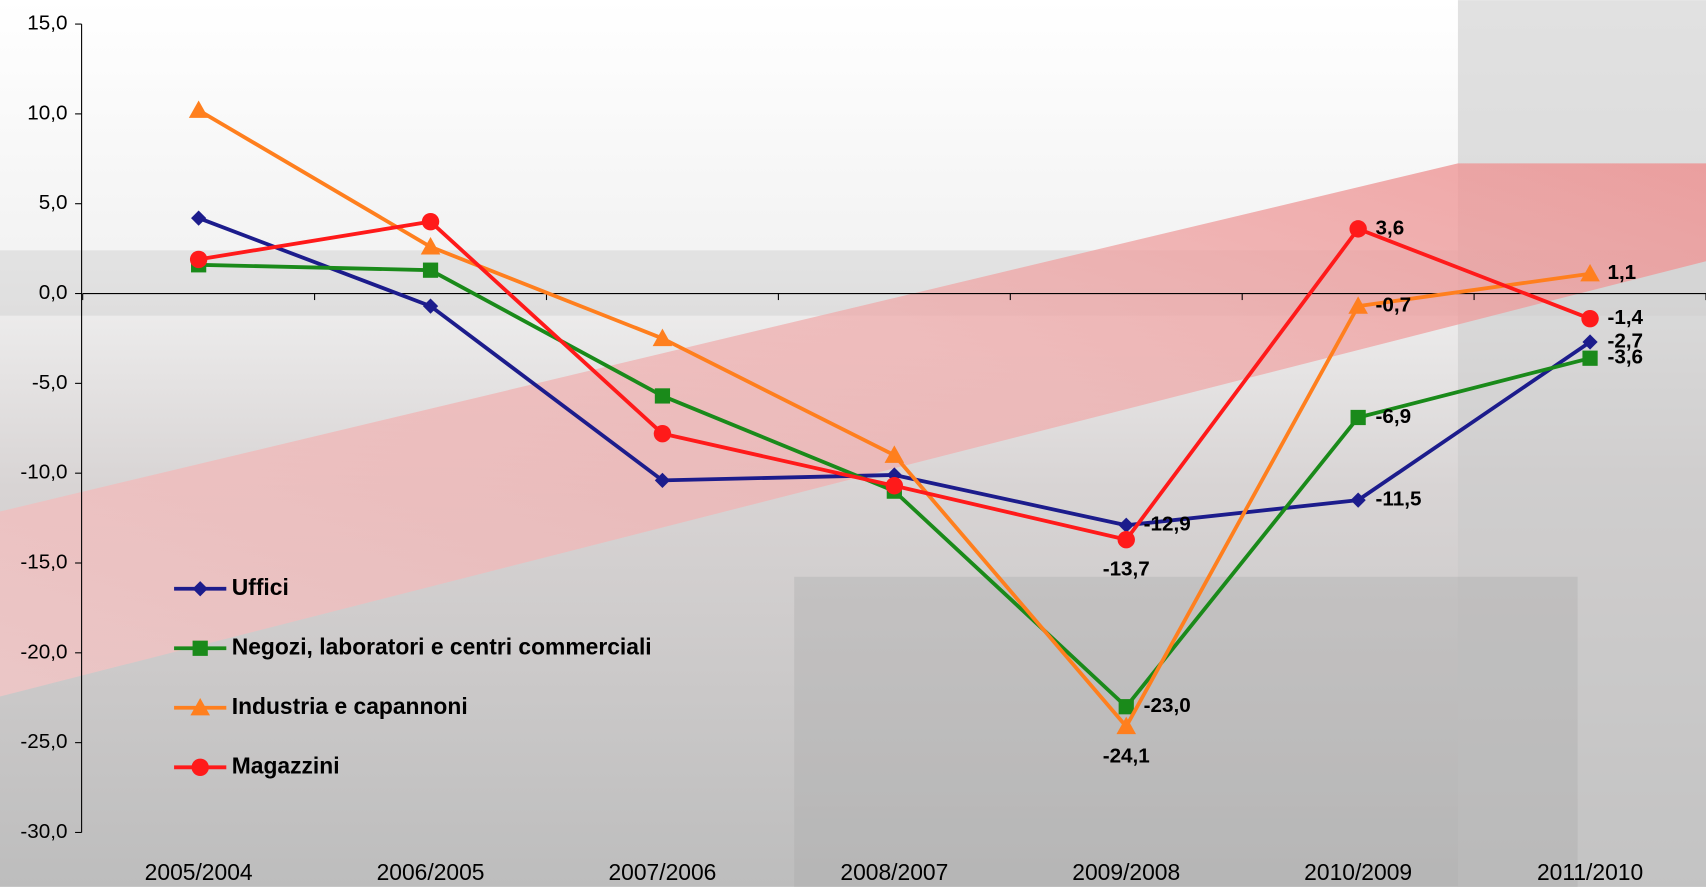 The width and height of the screenshot is (1706, 887). Describe the element at coordinates (53, 292) in the screenshot. I see `y-tick-label: 0,0` at that location.